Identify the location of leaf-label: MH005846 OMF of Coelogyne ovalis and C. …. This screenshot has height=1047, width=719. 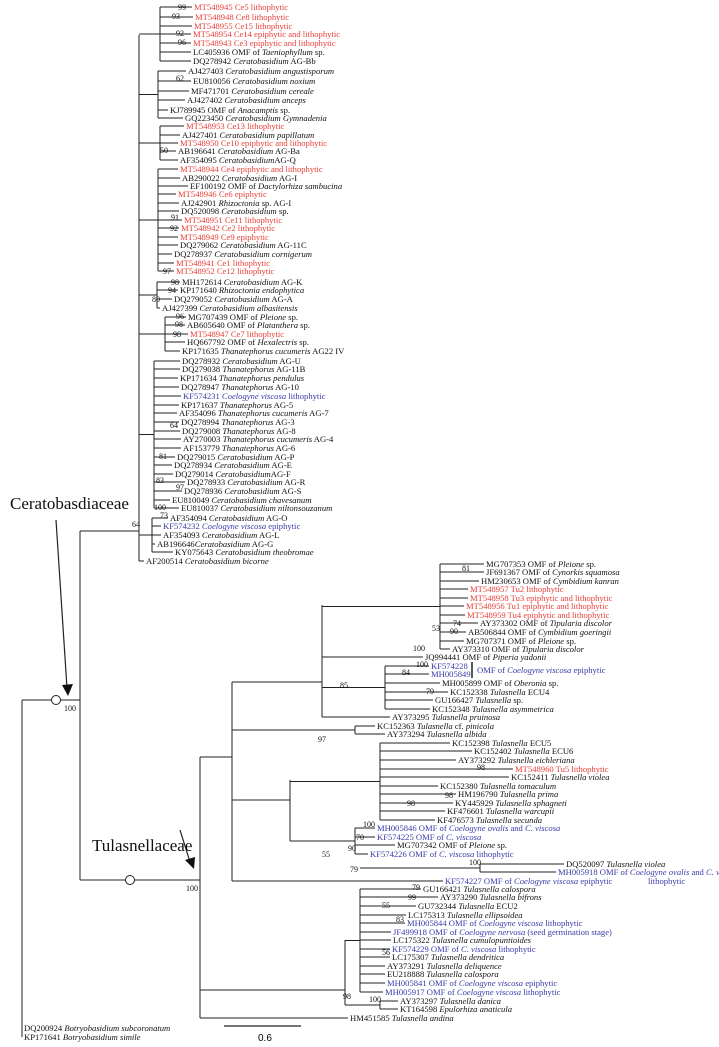
(468, 828).